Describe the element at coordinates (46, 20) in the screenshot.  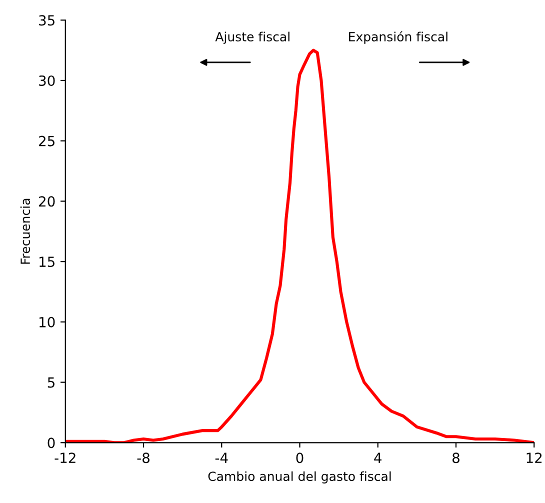
I see `y-tick-label: 35` at that location.